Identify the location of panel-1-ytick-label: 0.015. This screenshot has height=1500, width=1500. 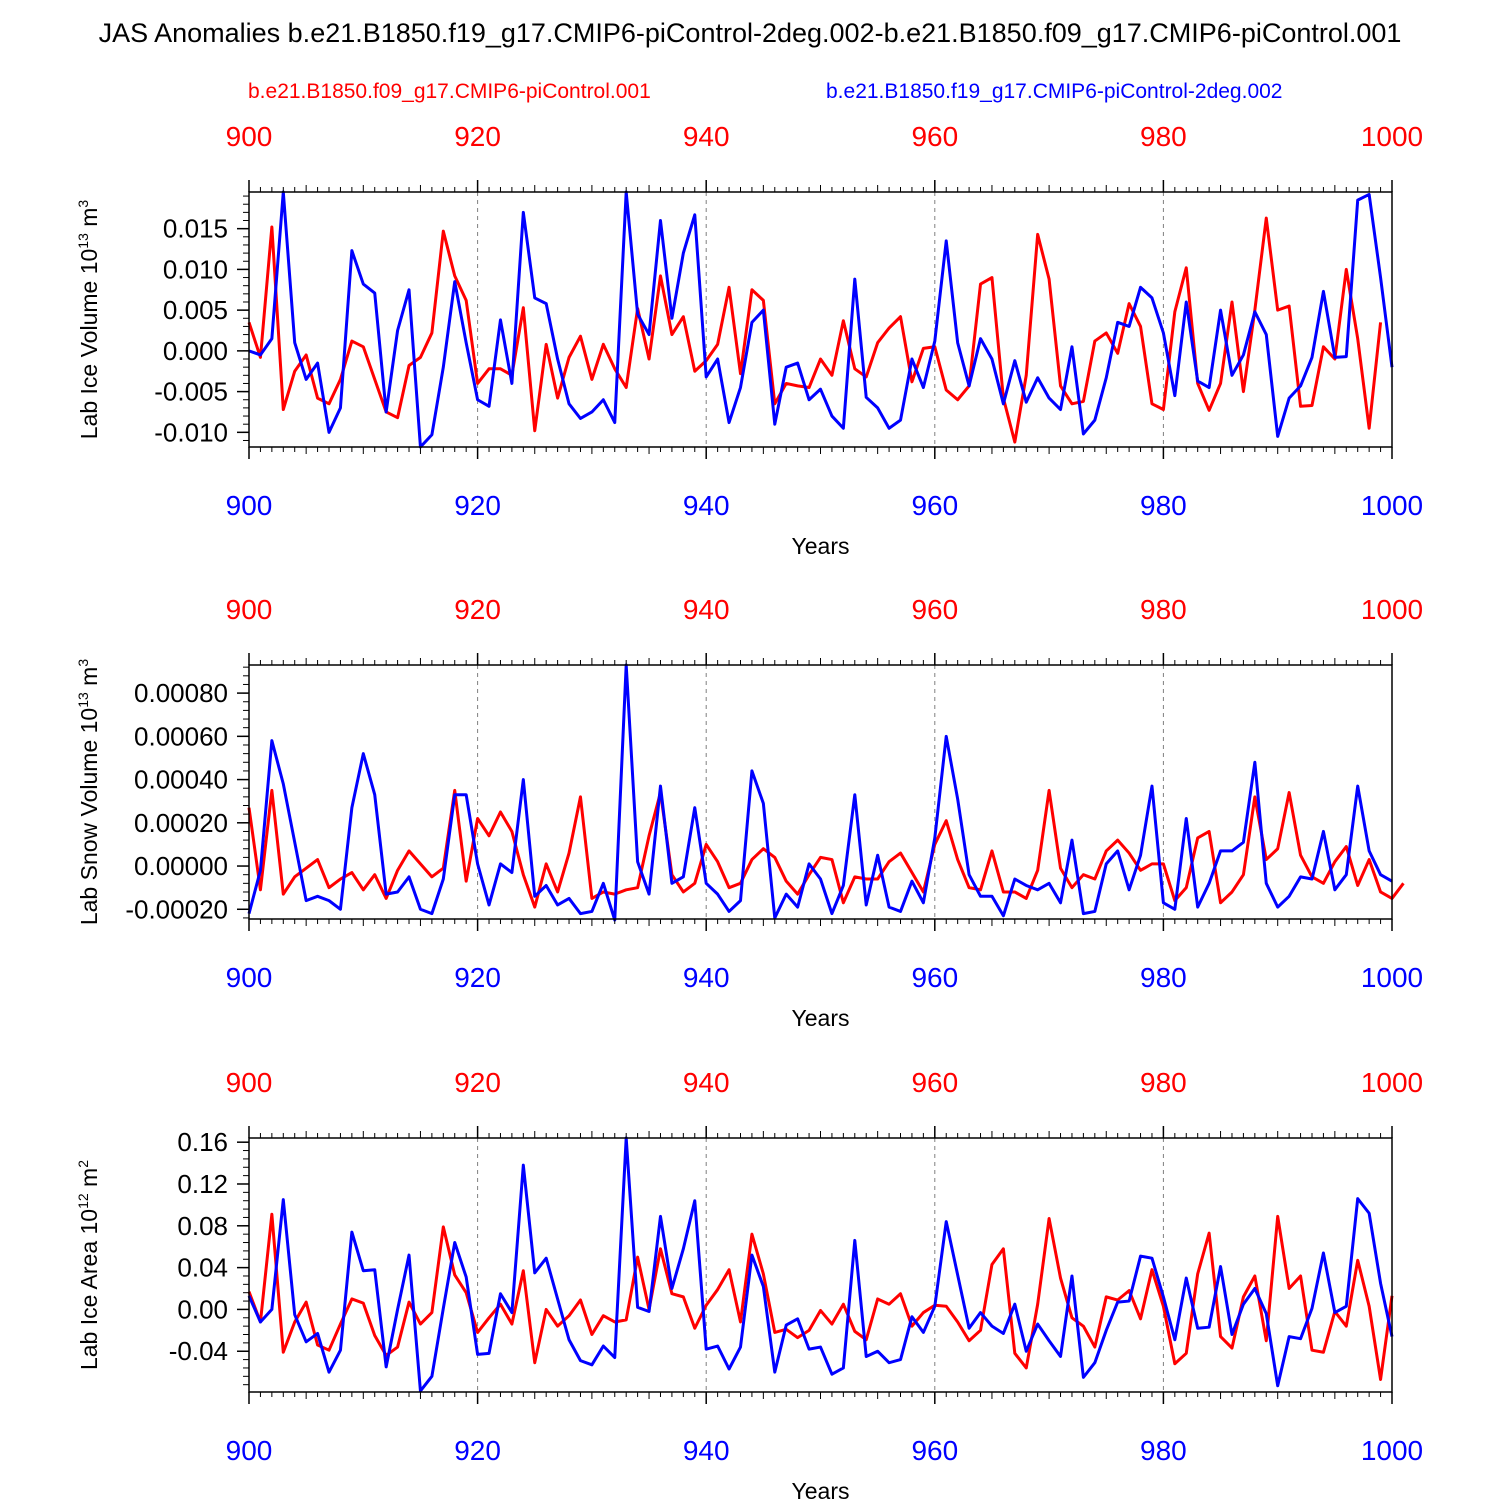
(195, 229).